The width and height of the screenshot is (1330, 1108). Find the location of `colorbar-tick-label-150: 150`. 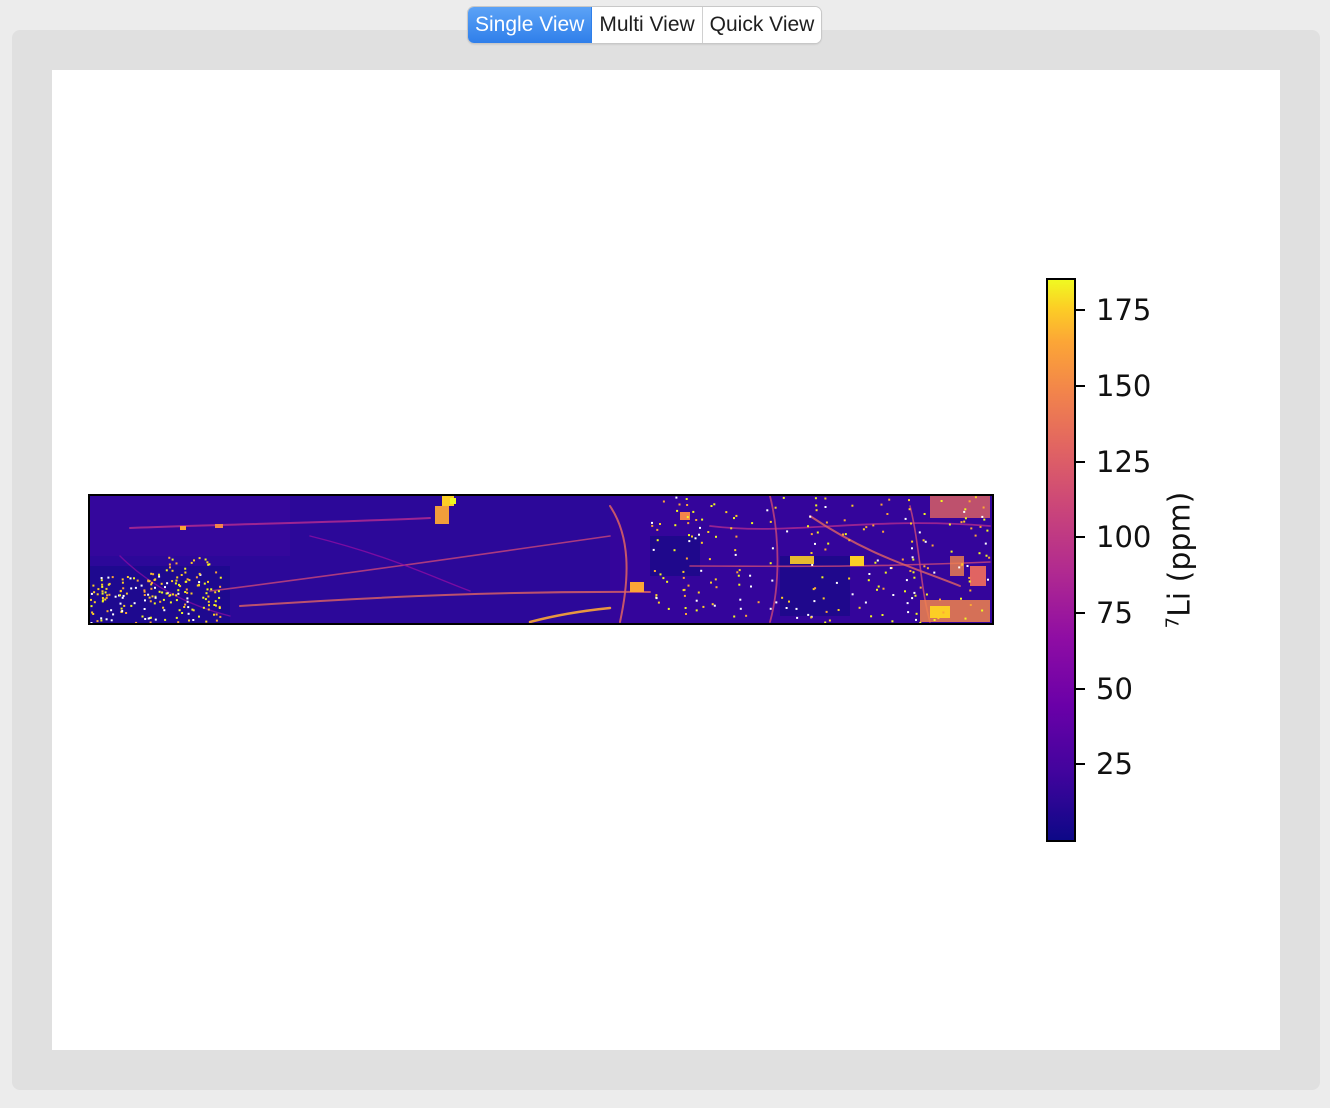

colorbar-tick-label-150: 150 is located at coordinates (1124, 385).